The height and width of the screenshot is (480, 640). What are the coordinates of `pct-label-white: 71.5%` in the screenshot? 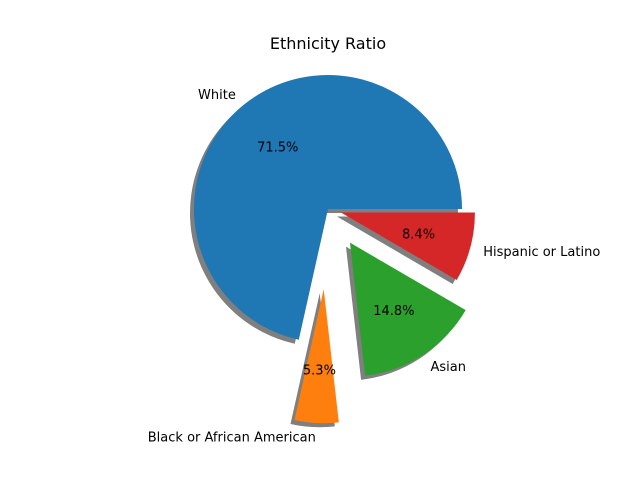 It's located at (277, 147).